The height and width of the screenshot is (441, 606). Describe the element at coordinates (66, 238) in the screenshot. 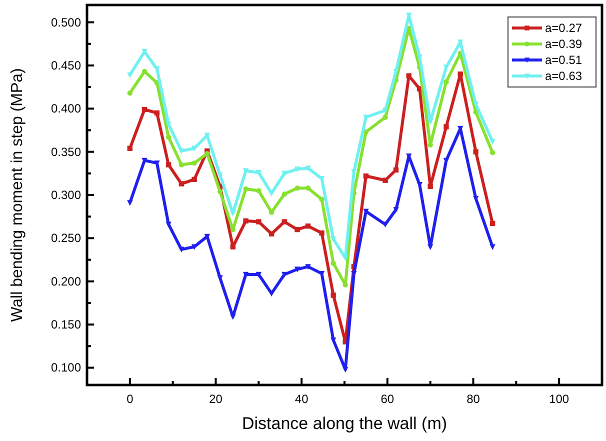

I see `y-tick-label: 0.250` at that location.